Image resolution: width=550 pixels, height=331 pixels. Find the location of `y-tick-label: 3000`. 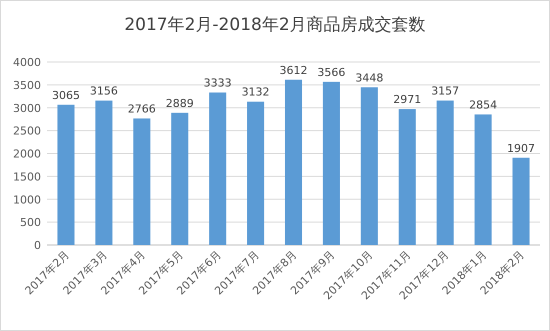

y-tick-label: 3000 is located at coordinates (27, 108).